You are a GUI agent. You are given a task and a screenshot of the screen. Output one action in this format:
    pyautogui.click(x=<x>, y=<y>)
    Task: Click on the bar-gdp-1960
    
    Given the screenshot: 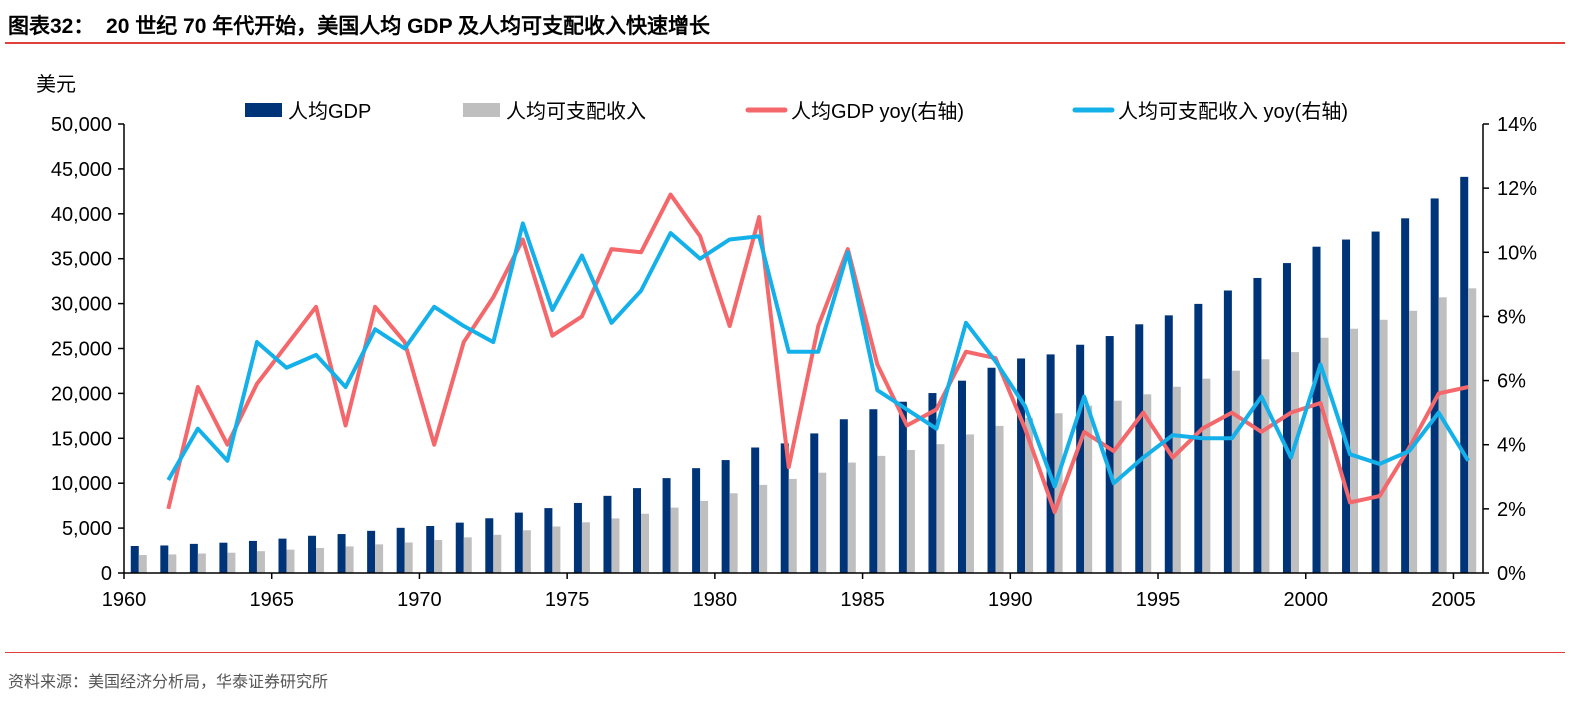 What is the action you would take?
    pyautogui.click(x=134, y=559)
    